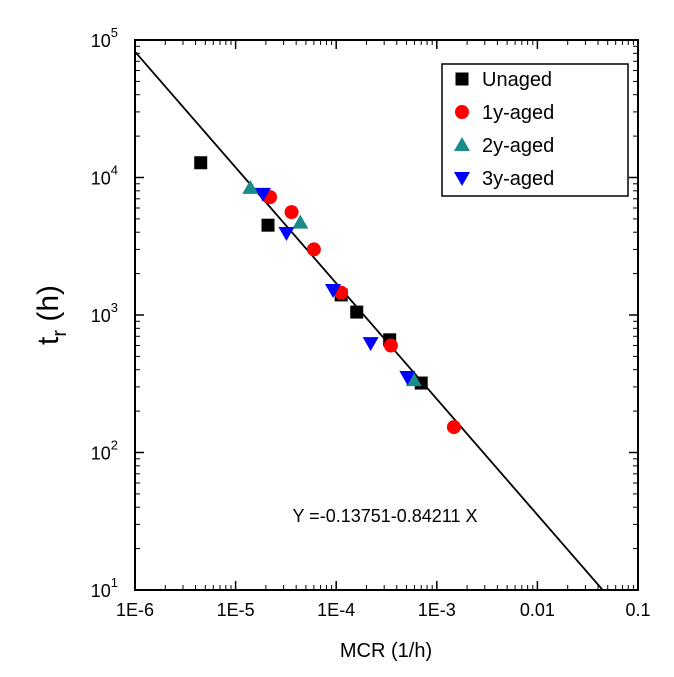  I want to click on y-axis-label-unit: (h), so click(48, 307).